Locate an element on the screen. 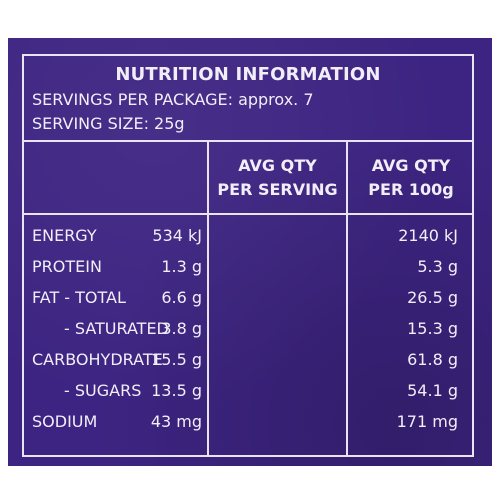 The width and height of the screenshot is (500, 500). table-row: SODIUM 43 mg 171 mg is located at coordinates (248, 422).